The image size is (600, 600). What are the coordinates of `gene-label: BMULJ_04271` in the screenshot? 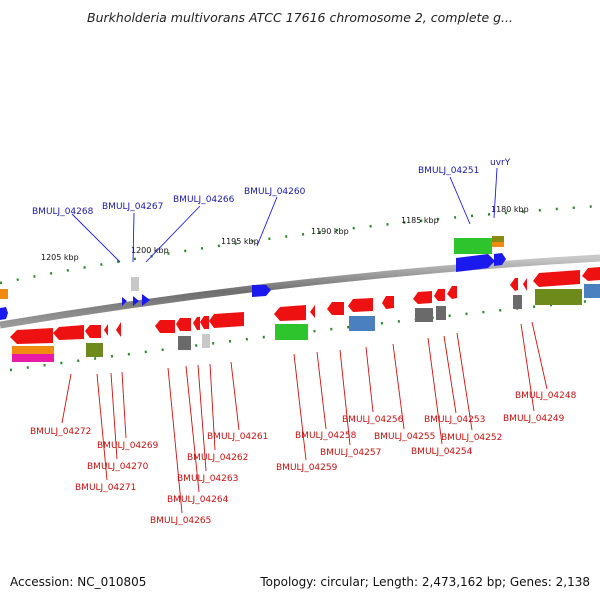 It's located at (105, 488).